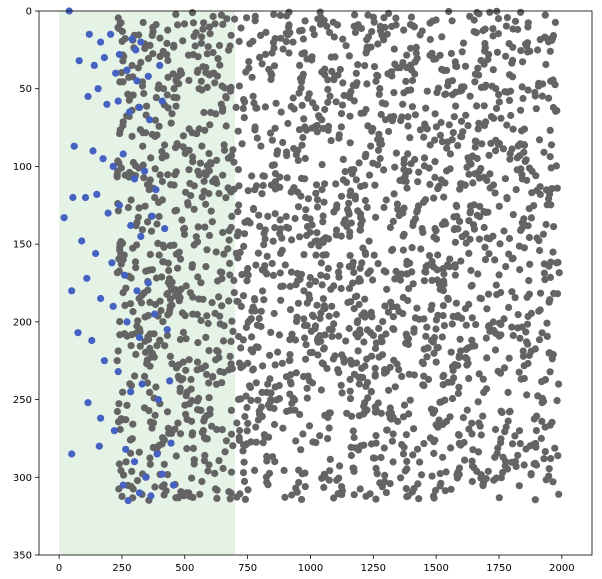 This screenshot has width=602, height=579. What do you see at coordinates (22, 556) in the screenshot?
I see `y-tick-label: 350` at bounding box center [22, 556].